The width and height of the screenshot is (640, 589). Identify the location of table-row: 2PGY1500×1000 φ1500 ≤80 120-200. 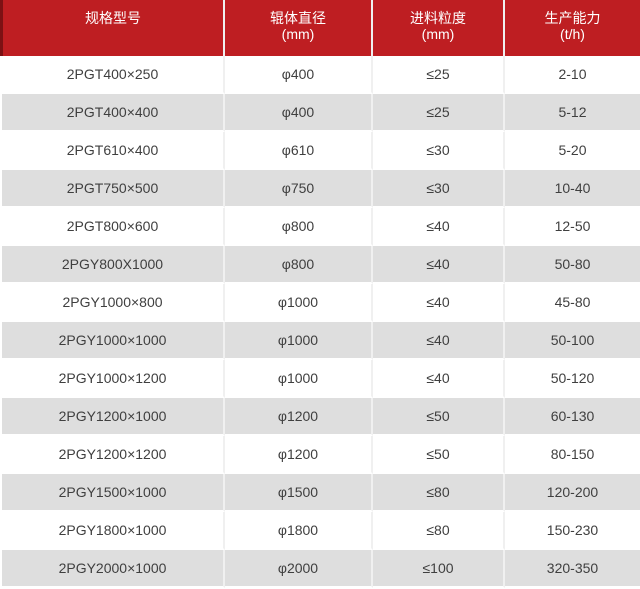
(320, 493).